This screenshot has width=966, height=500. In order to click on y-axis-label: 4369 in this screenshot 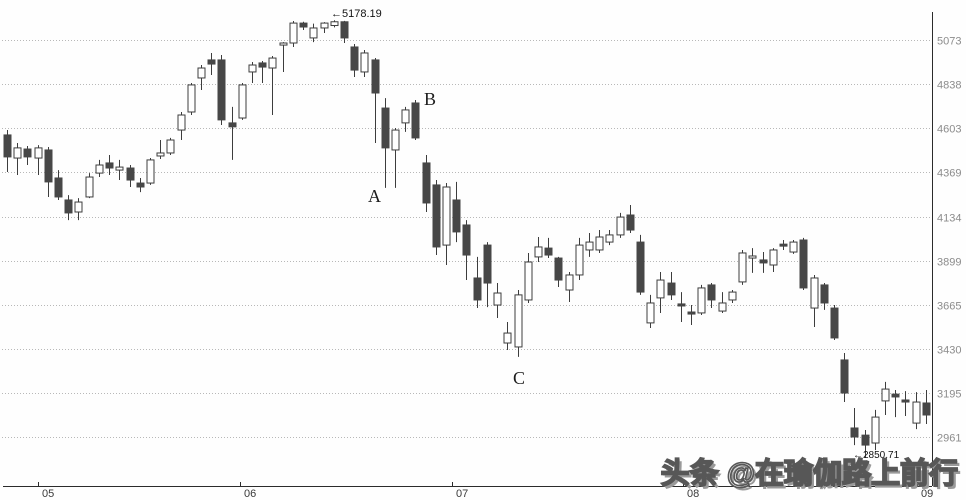, I will do `click(949, 174)`.